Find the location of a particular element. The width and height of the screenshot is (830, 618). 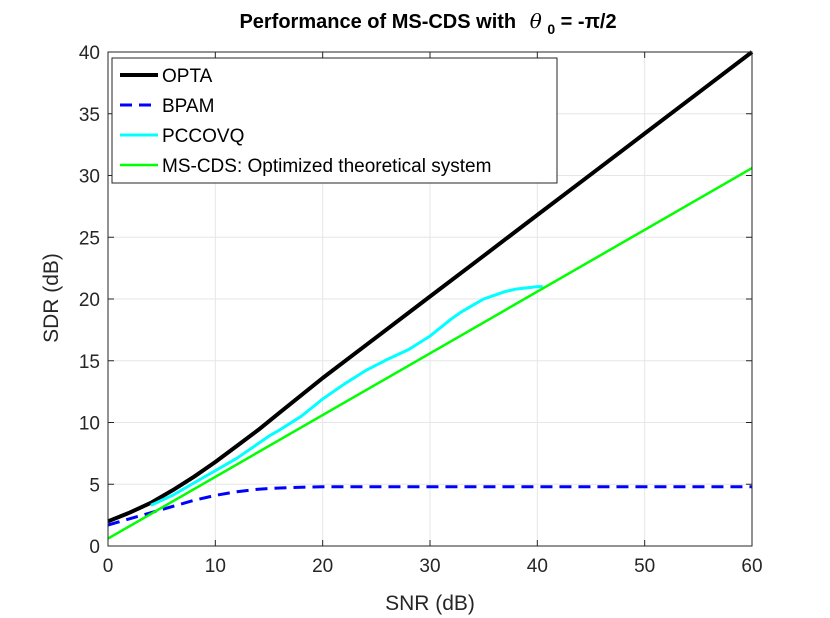

y-tick-label: 15 is located at coordinates (89, 362).